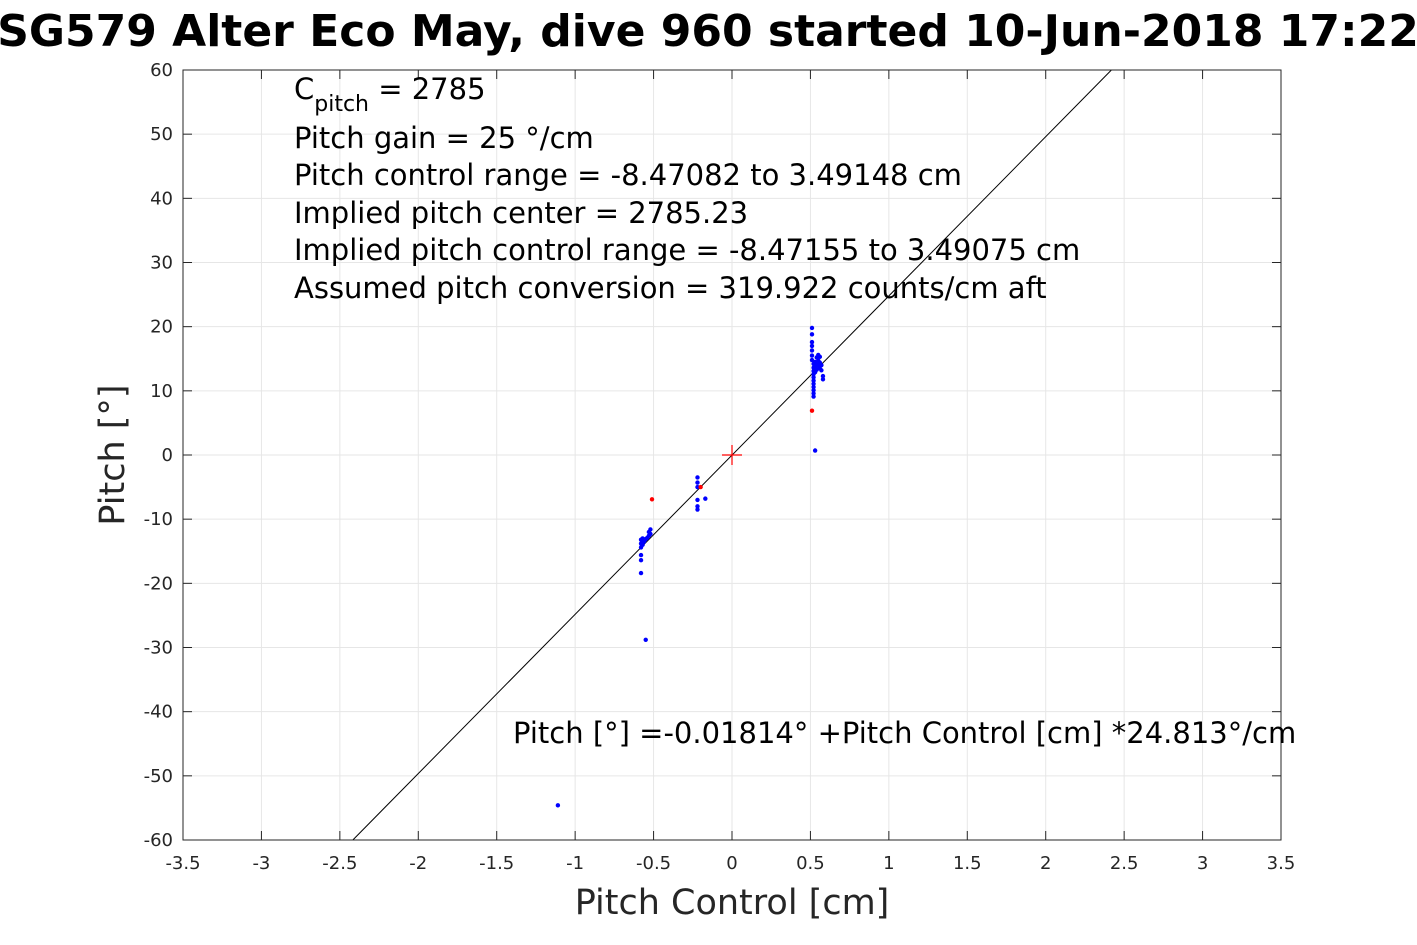  Describe the element at coordinates (261, 863) in the screenshot. I see `x-tick-label: -3` at that location.